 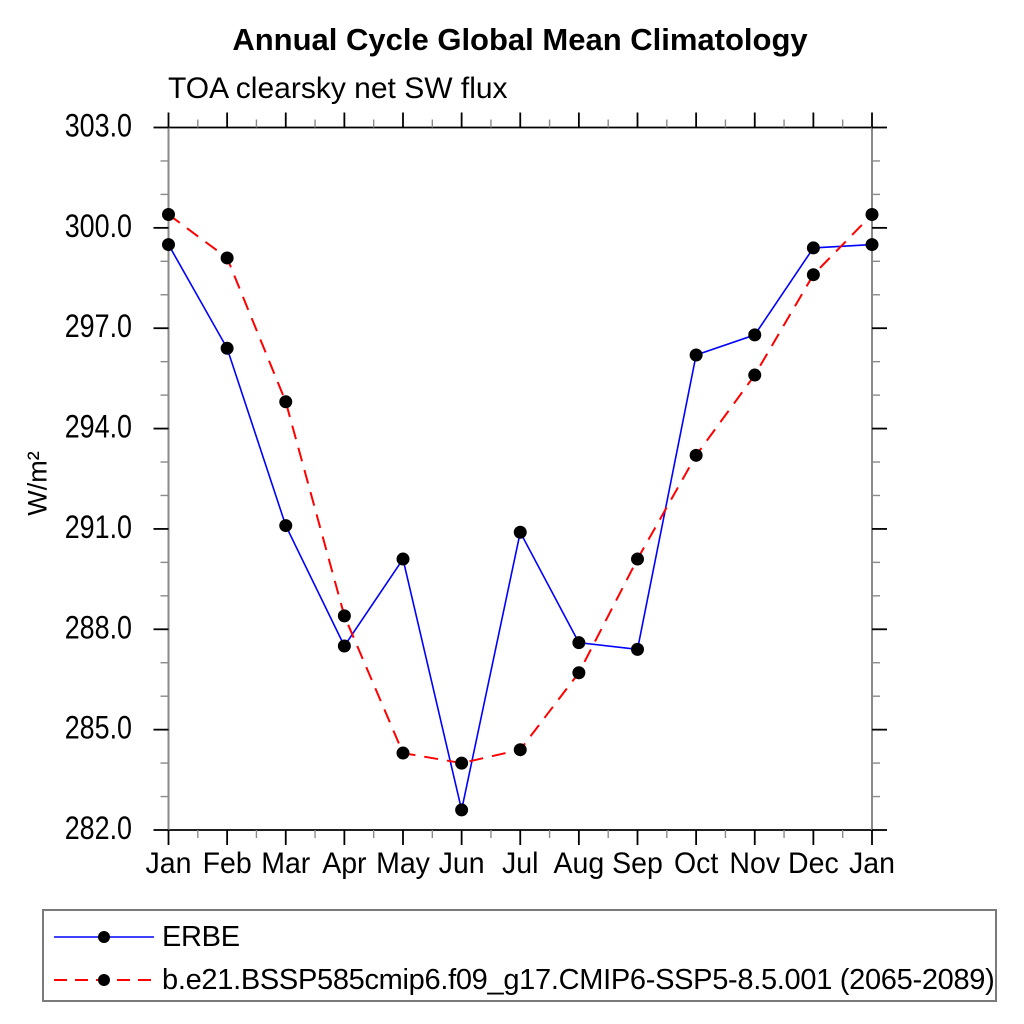 I want to click on x-tick-label: May, so click(x=403, y=863).